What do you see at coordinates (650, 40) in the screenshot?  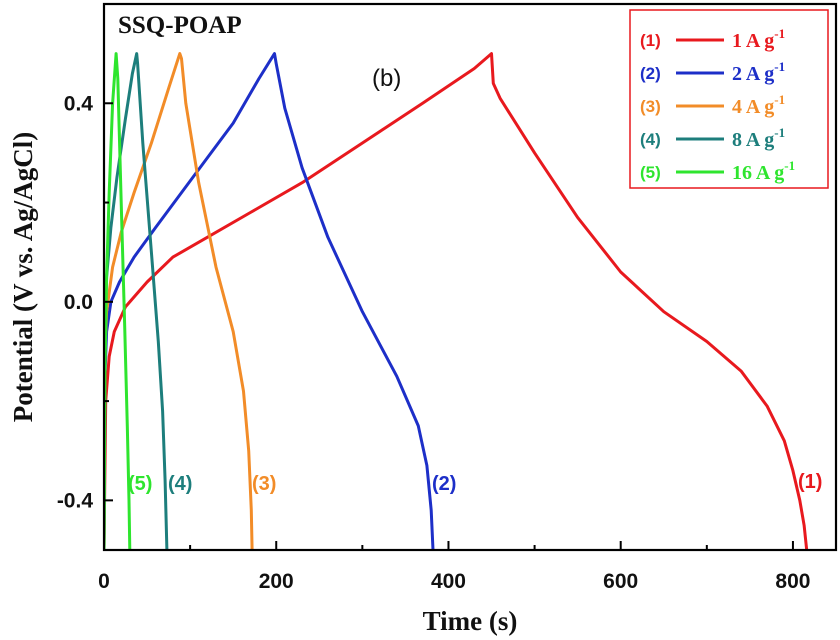 I see `legend-number: (1)` at bounding box center [650, 40].